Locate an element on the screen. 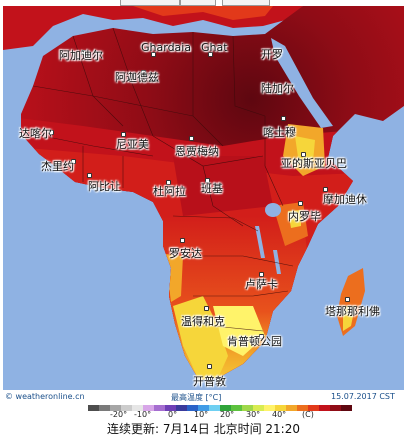 Image resolution: width=407 pixels, height=442 pixels. city-label: 内罗毕 is located at coordinates (304, 216).